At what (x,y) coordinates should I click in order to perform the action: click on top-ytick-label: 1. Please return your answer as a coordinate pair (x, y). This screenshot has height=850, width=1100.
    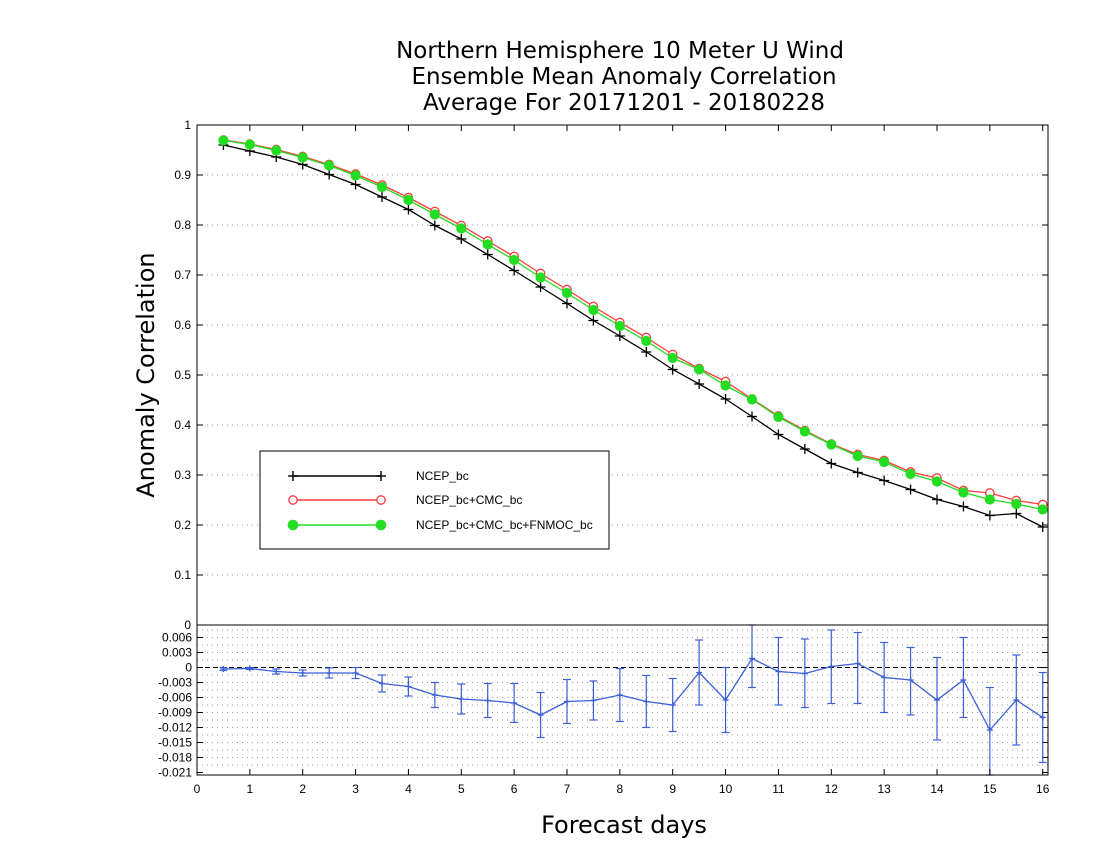
    Looking at the image, I should click on (187, 125).